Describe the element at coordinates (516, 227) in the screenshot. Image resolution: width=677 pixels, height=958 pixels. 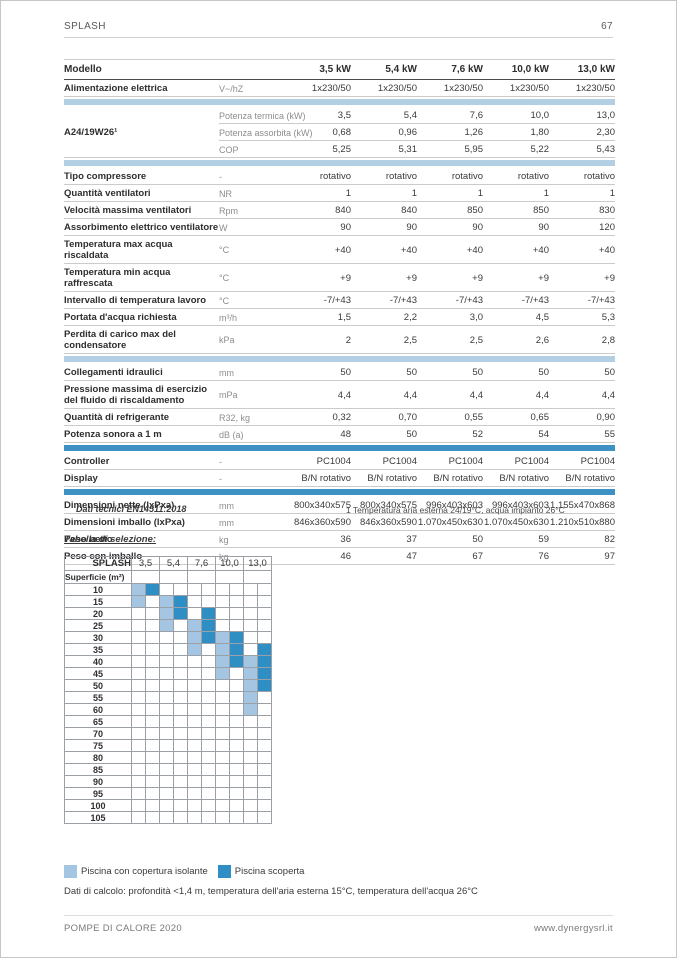
I see `spec-value: 90` at that location.